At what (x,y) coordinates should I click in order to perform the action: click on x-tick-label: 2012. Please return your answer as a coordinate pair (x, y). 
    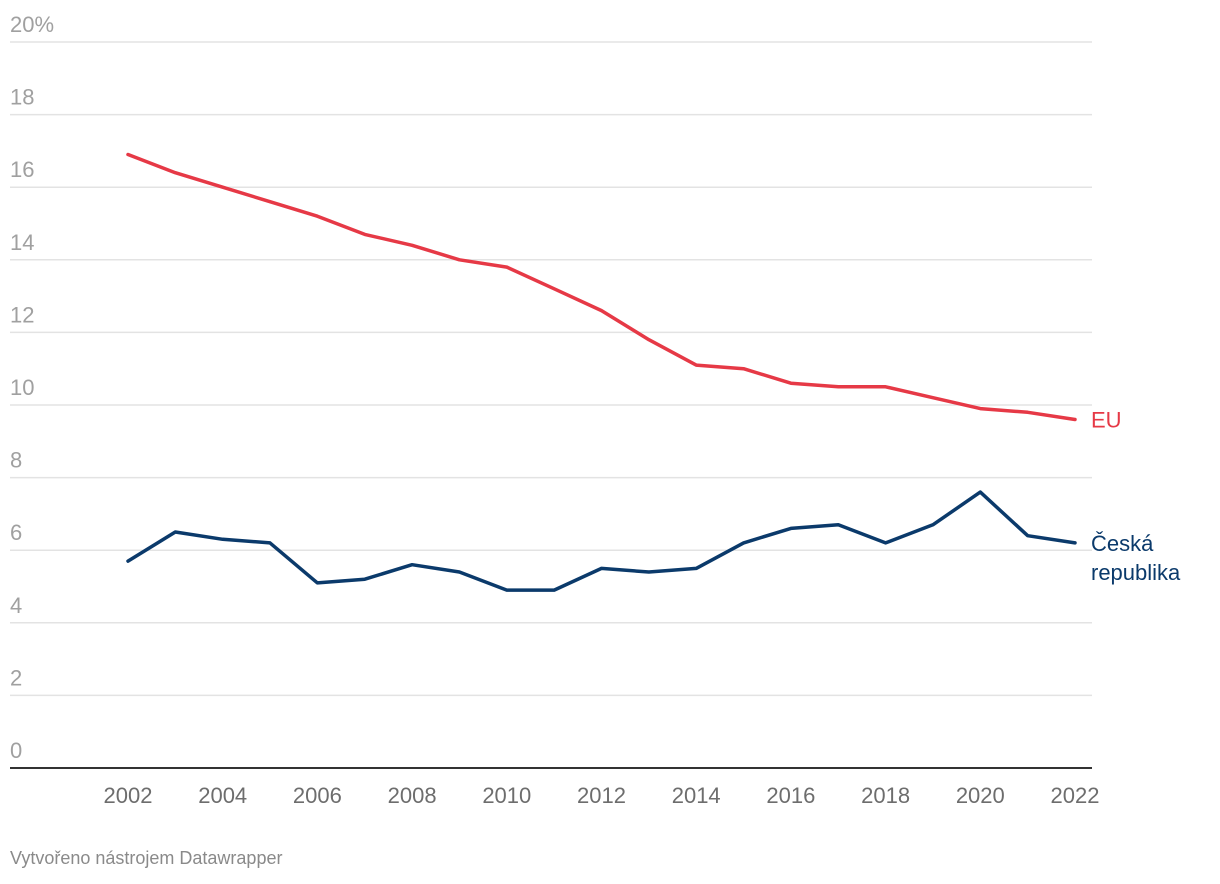
    Looking at the image, I should click on (601, 795).